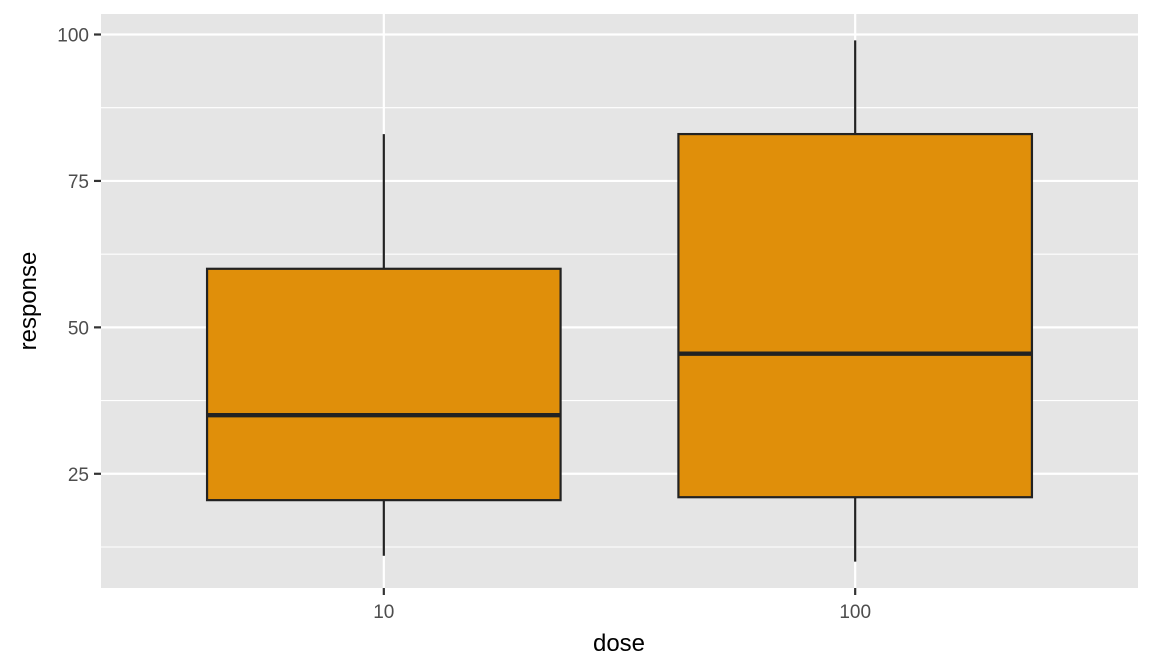 This screenshot has height=672, width=1152. What do you see at coordinates (78, 475) in the screenshot?
I see `y-tick-label: 25` at bounding box center [78, 475].